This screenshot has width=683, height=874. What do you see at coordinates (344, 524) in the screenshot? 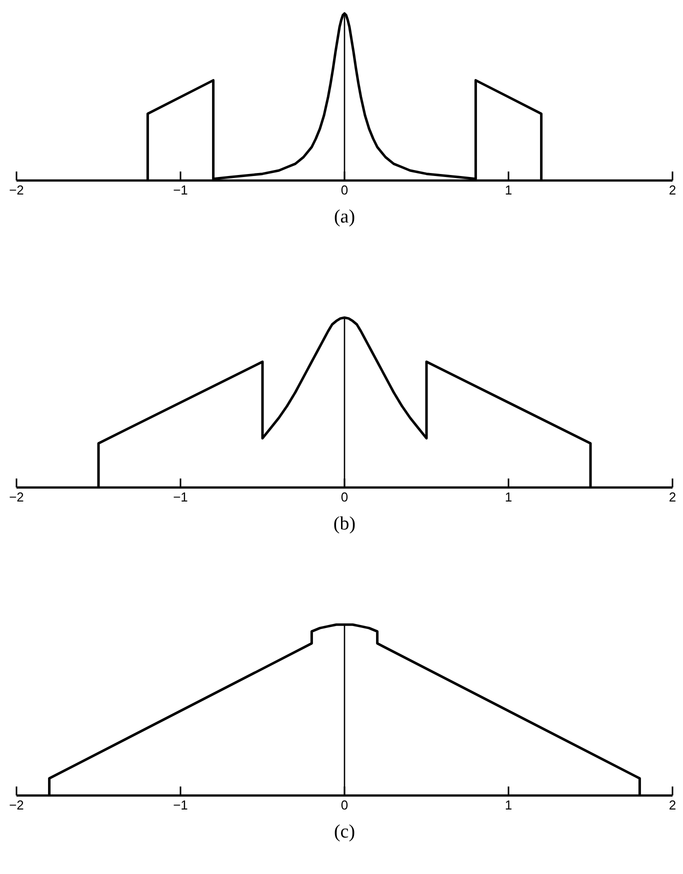
I see `text: (b)` at bounding box center [344, 524].